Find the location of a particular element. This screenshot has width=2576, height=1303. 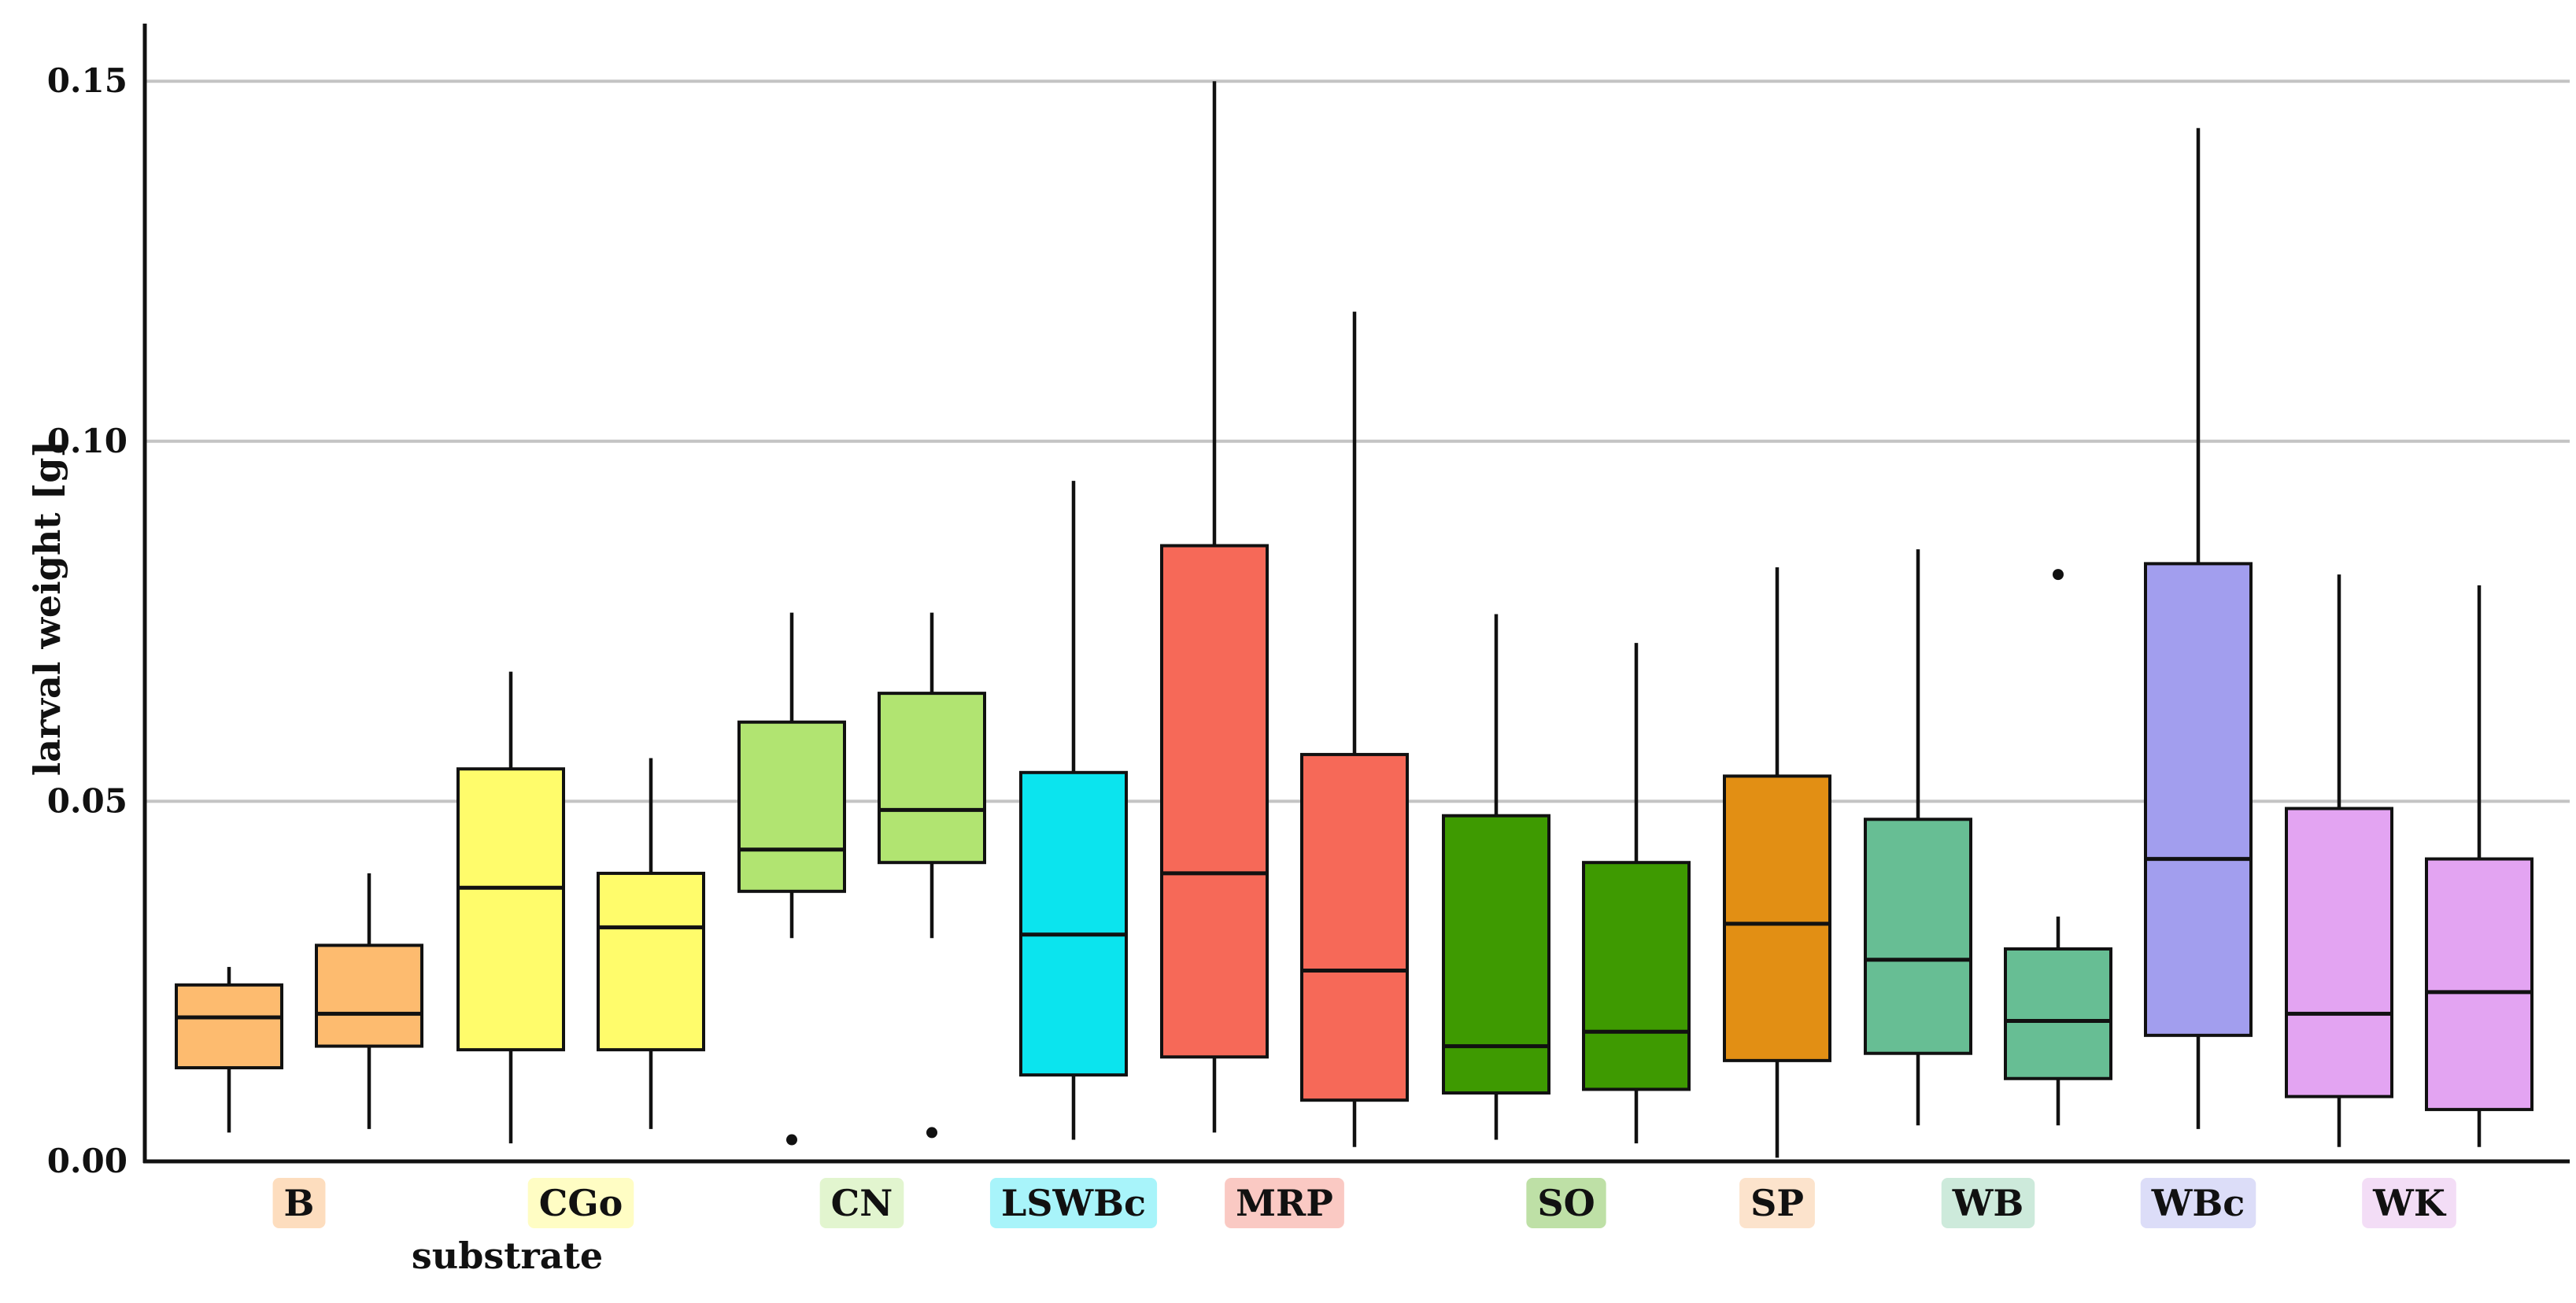

category-label: WK is located at coordinates (2409, 1203).